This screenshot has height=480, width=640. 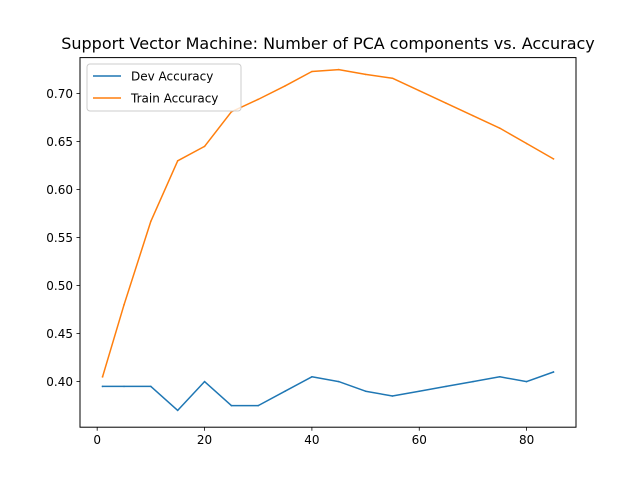 I want to click on x-tick-label: 40, so click(x=311, y=440).